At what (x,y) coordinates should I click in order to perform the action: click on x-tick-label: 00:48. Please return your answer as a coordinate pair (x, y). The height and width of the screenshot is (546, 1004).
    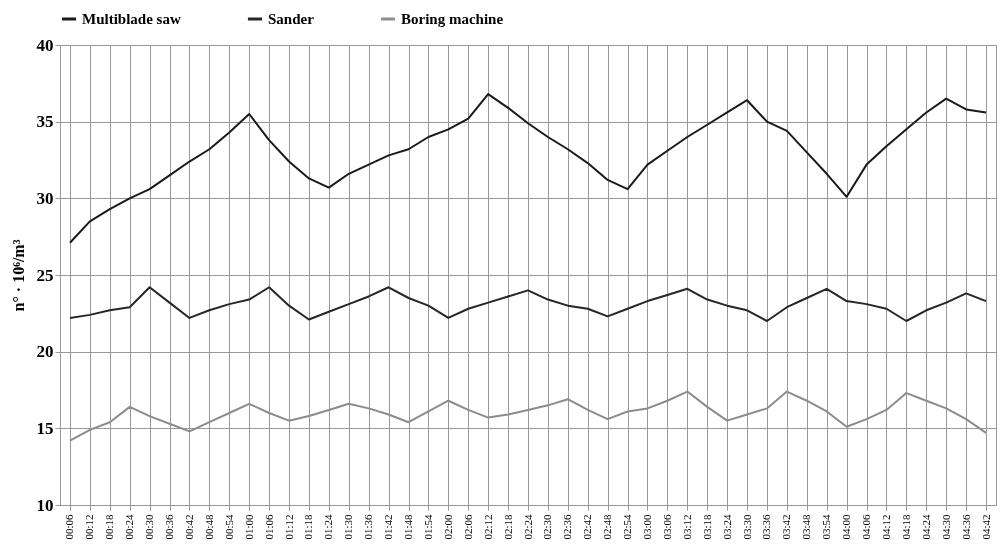
    Looking at the image, I should click on (208, 527).